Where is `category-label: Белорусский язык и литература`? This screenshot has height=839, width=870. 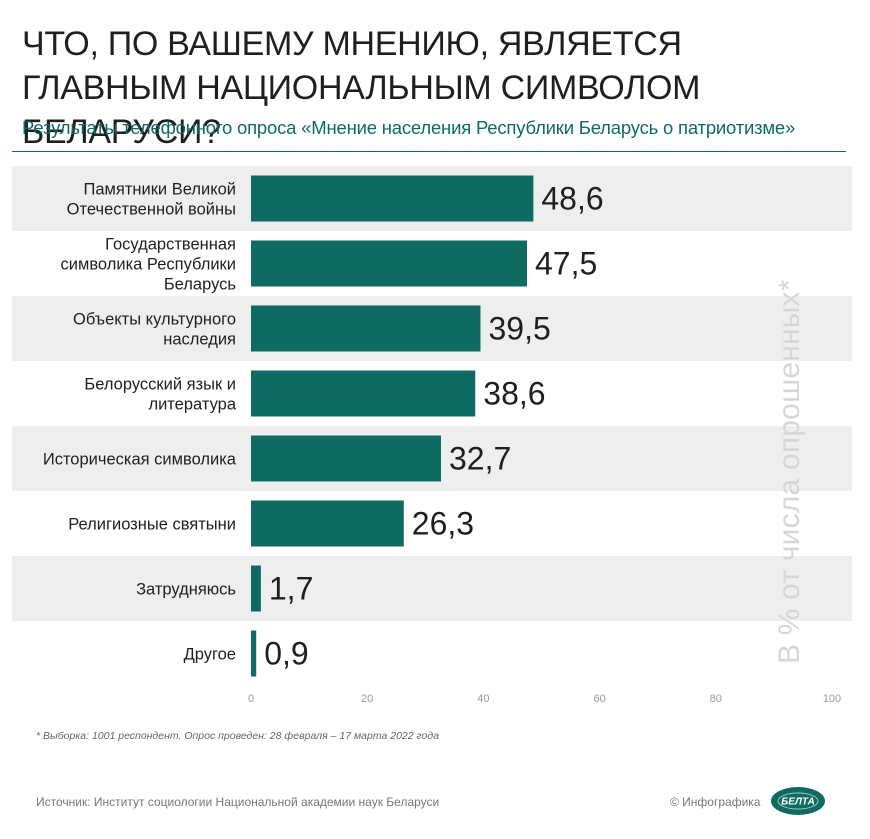
category-label: Белорусский язык и литература is located at coordinates (160, 395).